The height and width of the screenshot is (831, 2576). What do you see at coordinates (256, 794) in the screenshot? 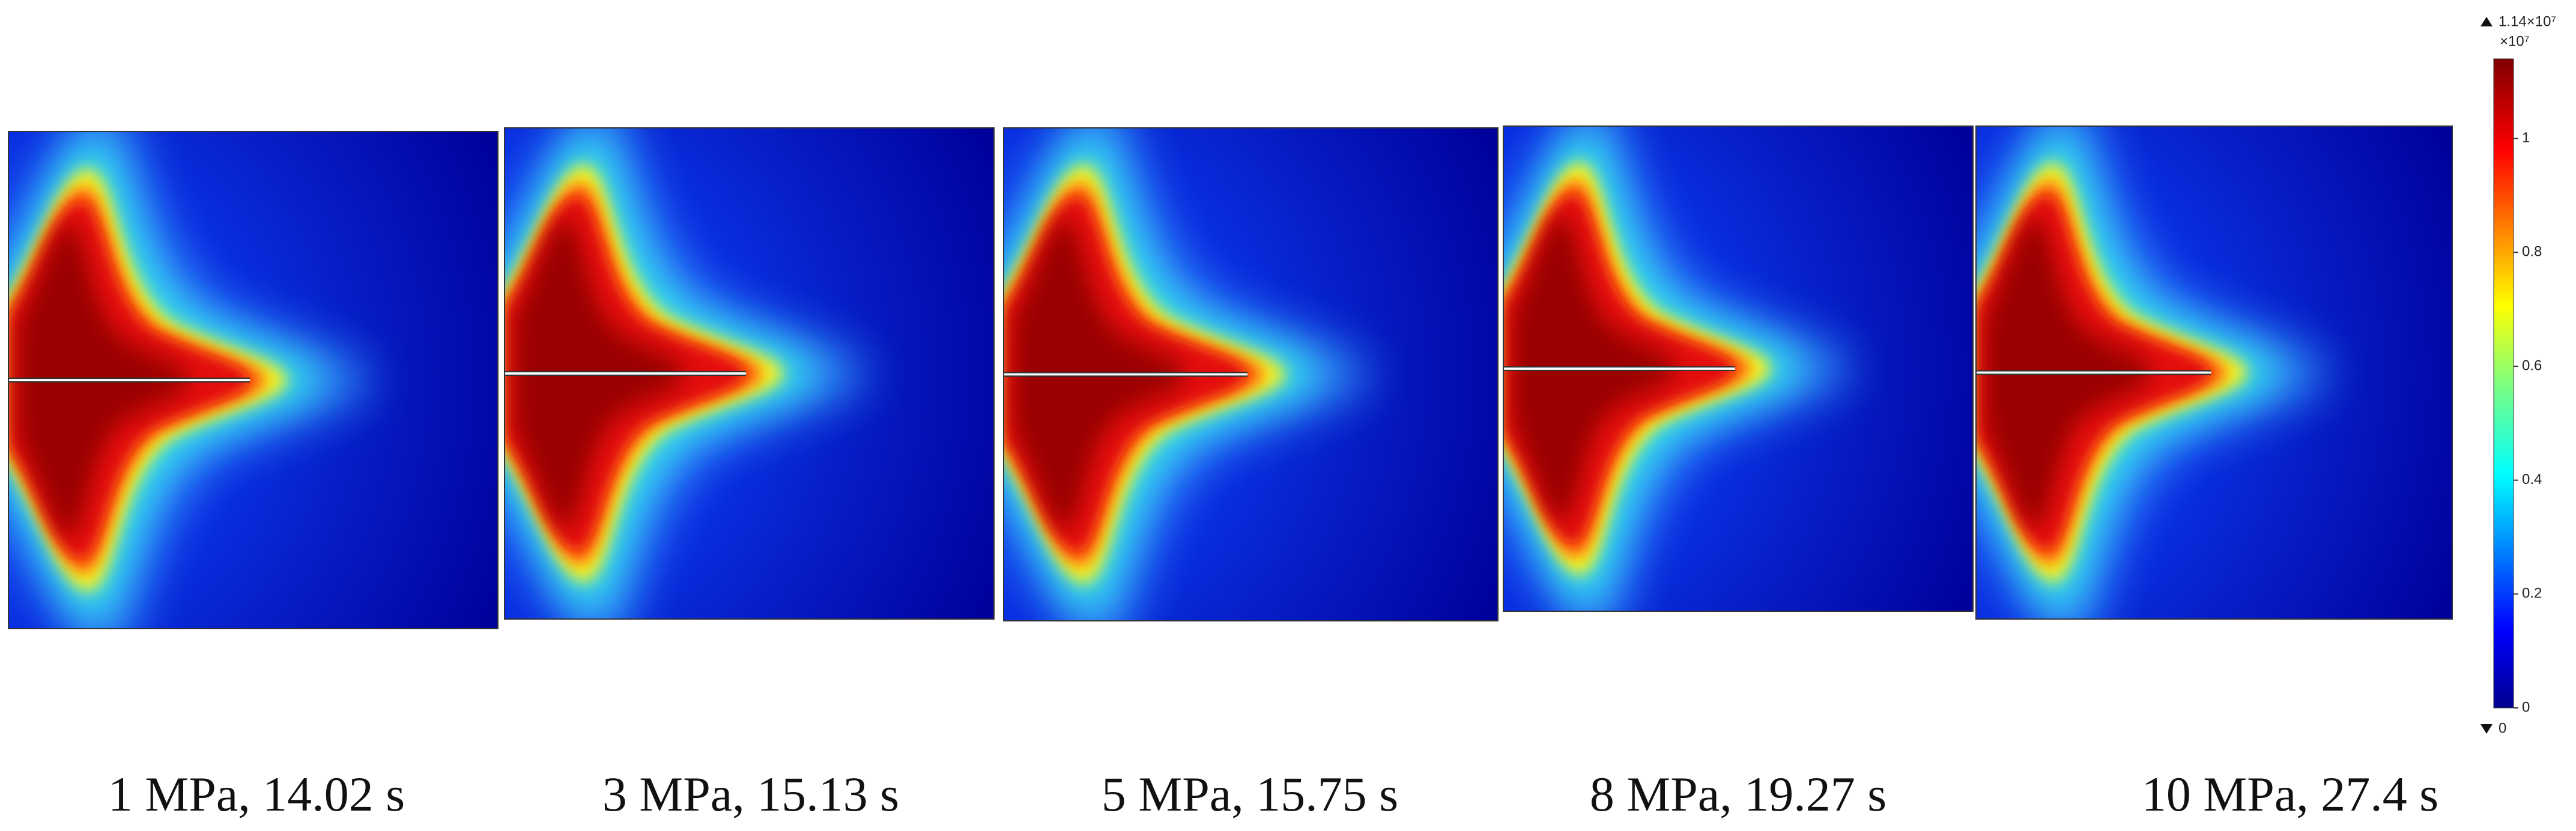
I see `panel-caption: 1 MPa, 14.02 s` at bounding box center [256, 794].